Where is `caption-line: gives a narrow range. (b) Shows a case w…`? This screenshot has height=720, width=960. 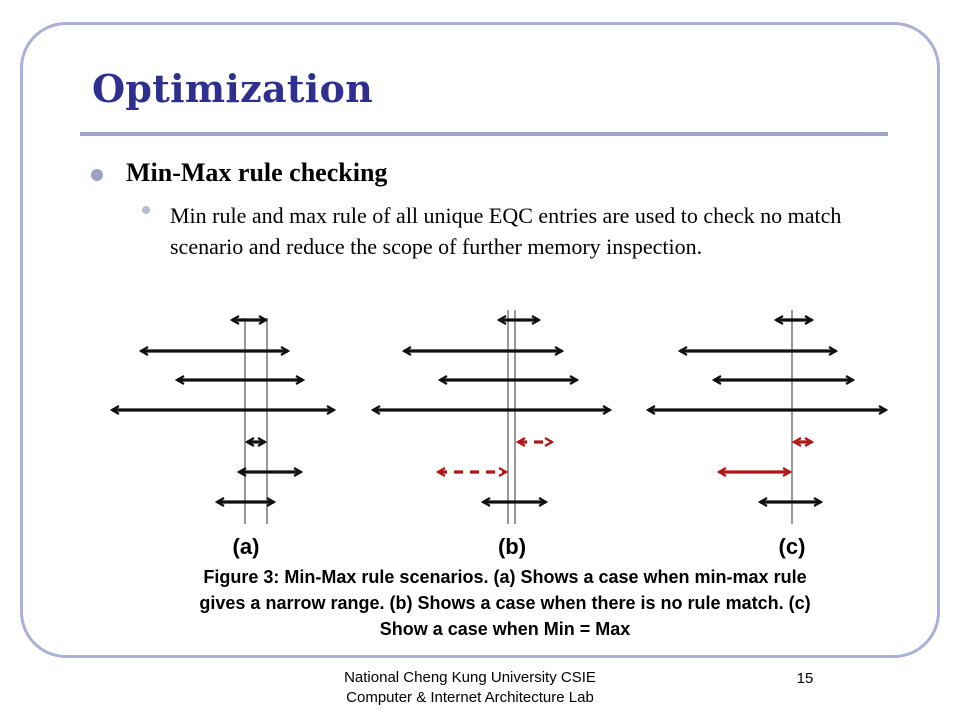
caption-line: gives a narrow range. (b) Shows a case w… is located at coordinates (505, 603).